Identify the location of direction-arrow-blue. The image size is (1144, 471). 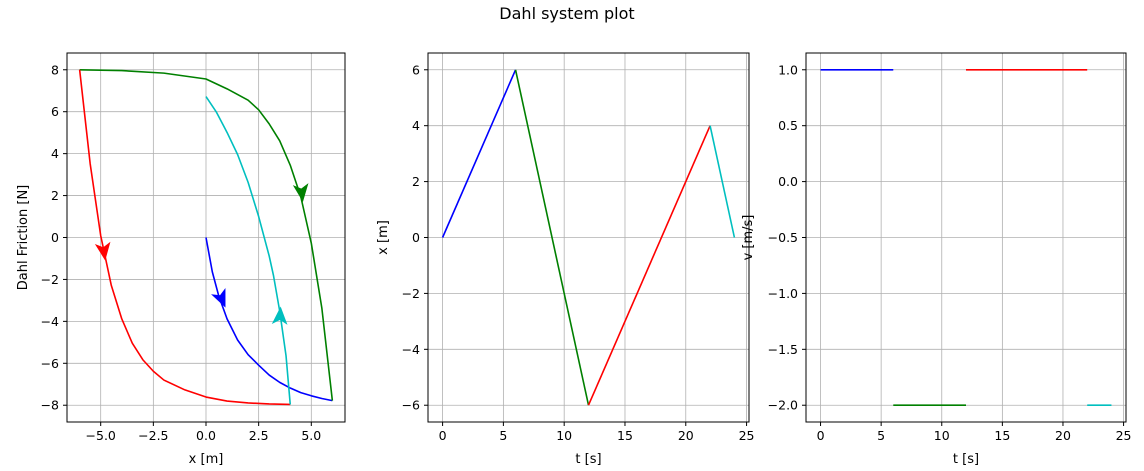
(218, 297).